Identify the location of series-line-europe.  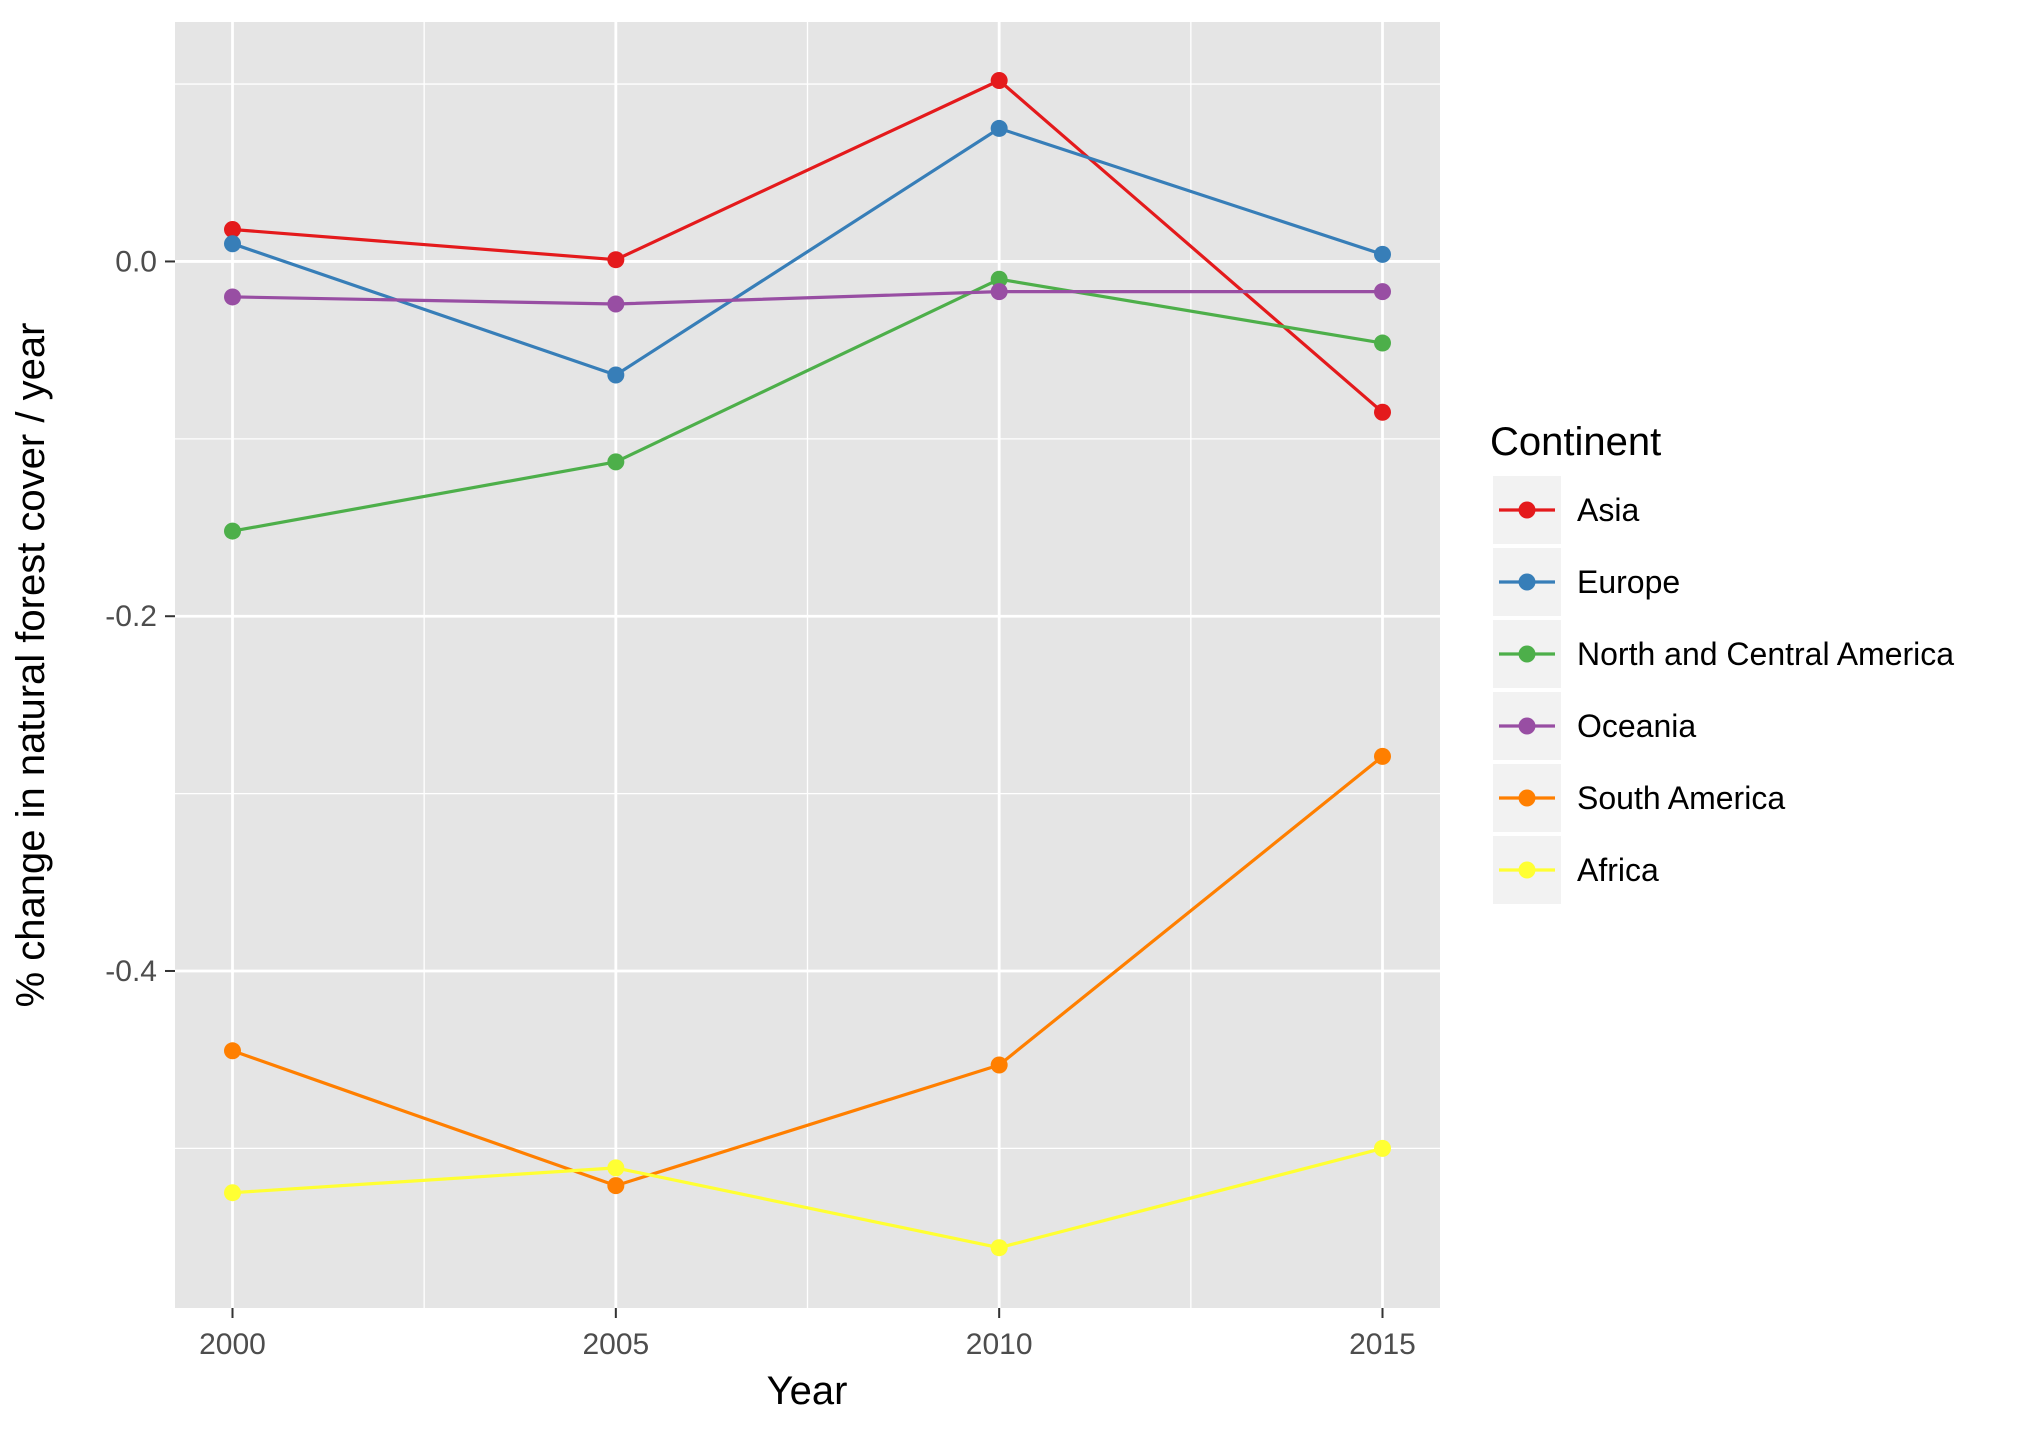
(807, 251).